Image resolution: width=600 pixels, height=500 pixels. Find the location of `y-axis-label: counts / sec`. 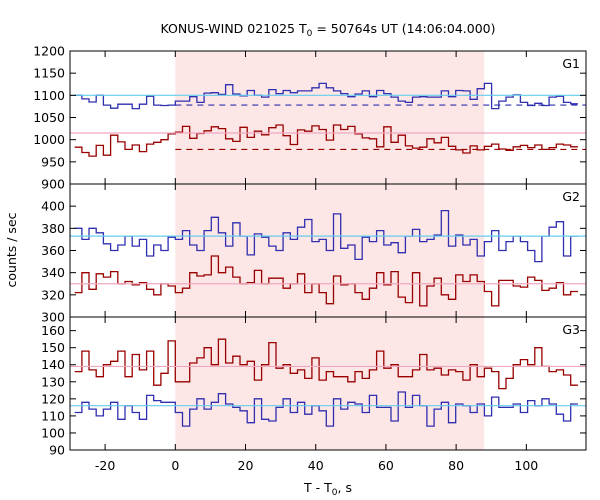

y-axis-label: counts / sec is located at coordinates (11, 249).